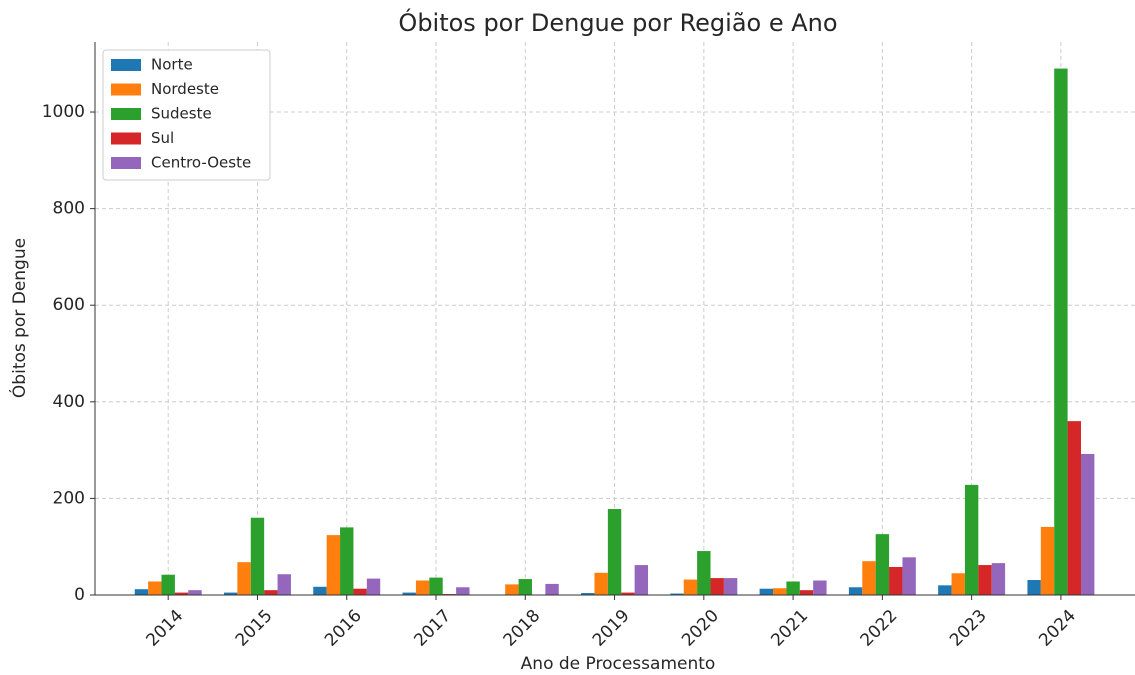  I want to click on y-axis-label: Óbitos por Dengue, so click(19, 318).